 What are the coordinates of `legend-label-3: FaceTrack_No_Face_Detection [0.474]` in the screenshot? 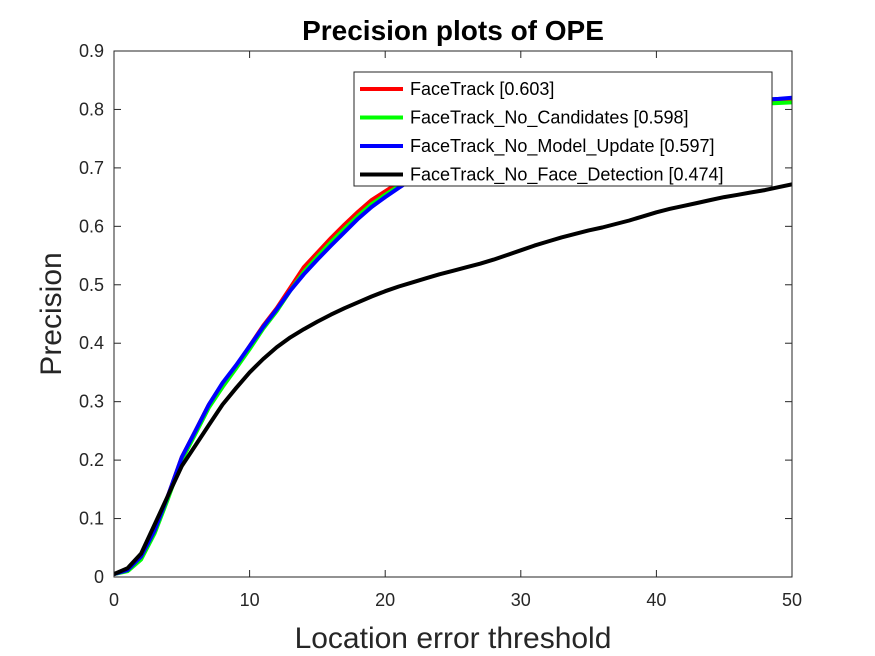 It's located at (567, 175).